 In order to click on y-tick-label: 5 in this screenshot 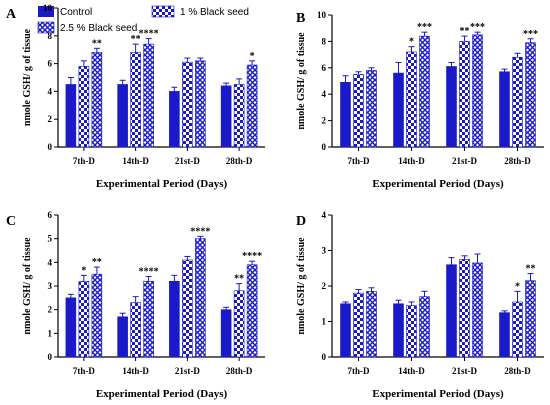, I will do `click(50, 239)`.